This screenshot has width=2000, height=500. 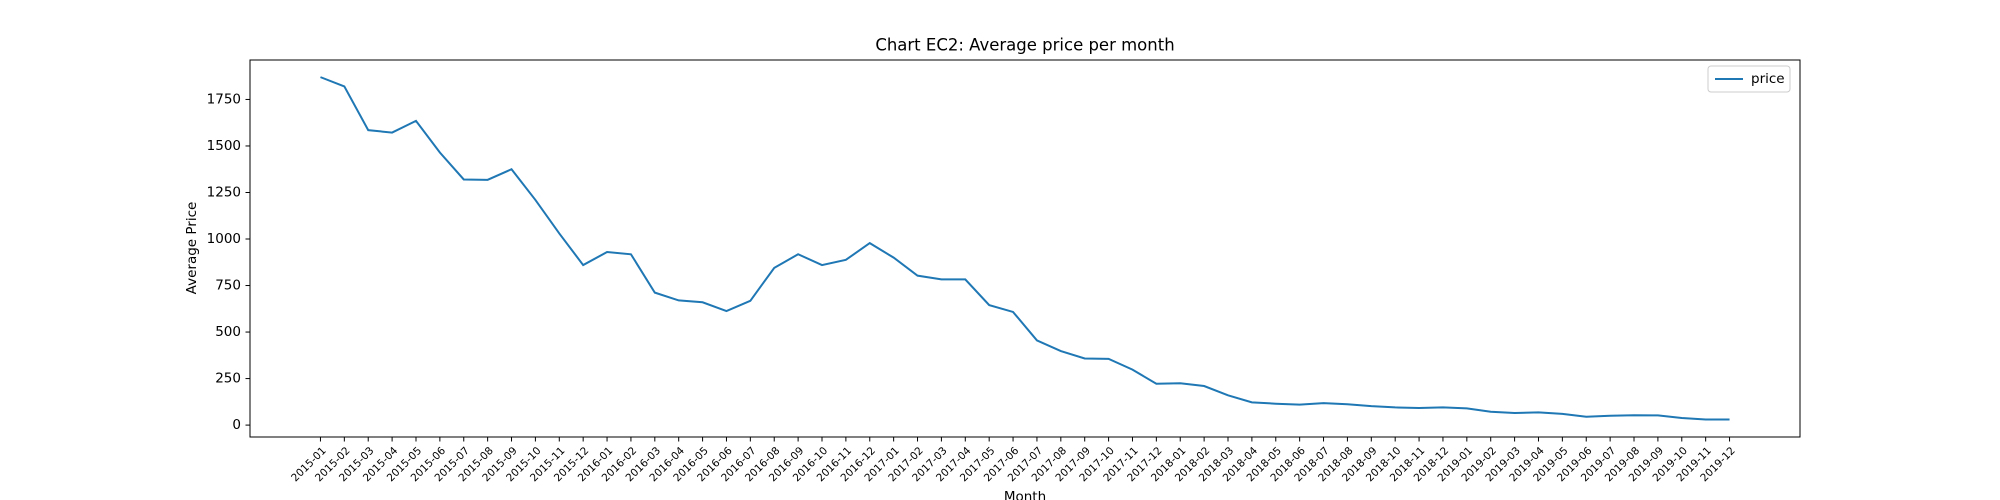 I want to click on y-tick-label: 750, so click(x=228, y=286).